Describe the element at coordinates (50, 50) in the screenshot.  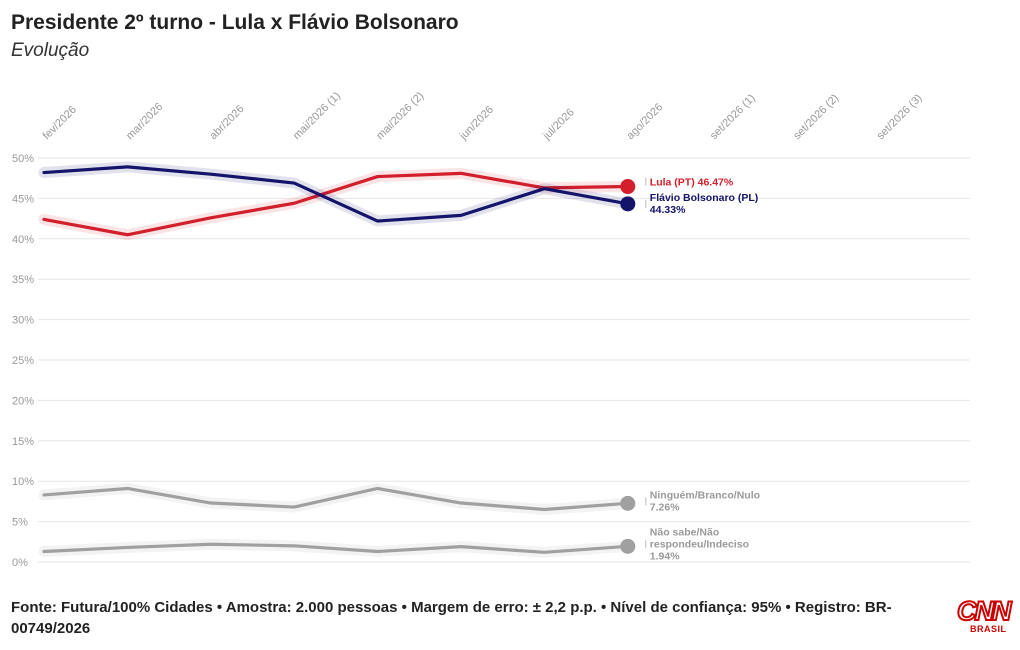
I see `chart-subtitle: Evolução` at that location.